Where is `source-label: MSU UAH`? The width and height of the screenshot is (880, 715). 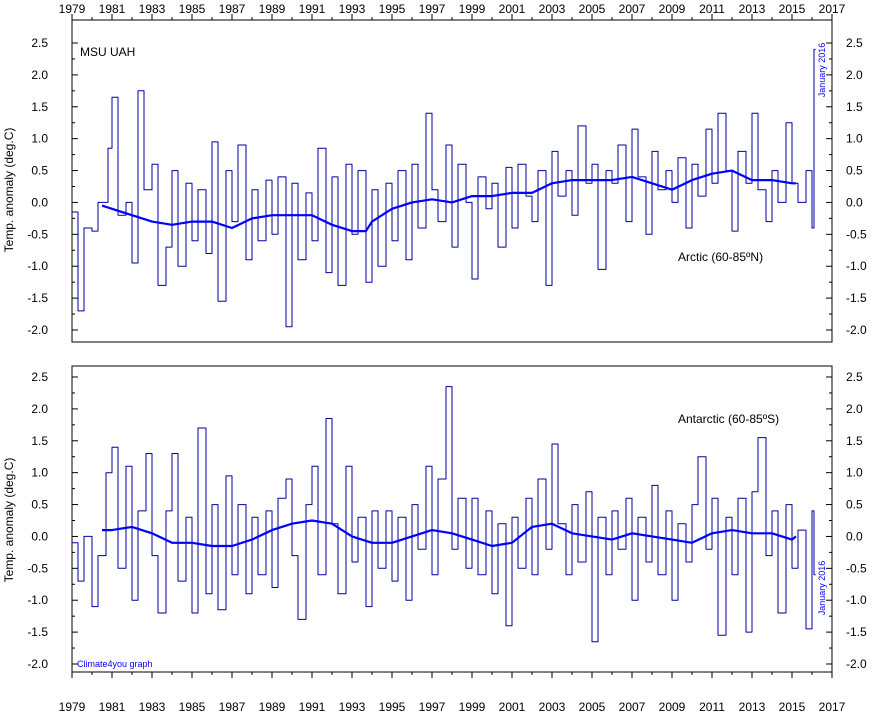 source-label: MSU UAH is located at coordinates (107, 52).